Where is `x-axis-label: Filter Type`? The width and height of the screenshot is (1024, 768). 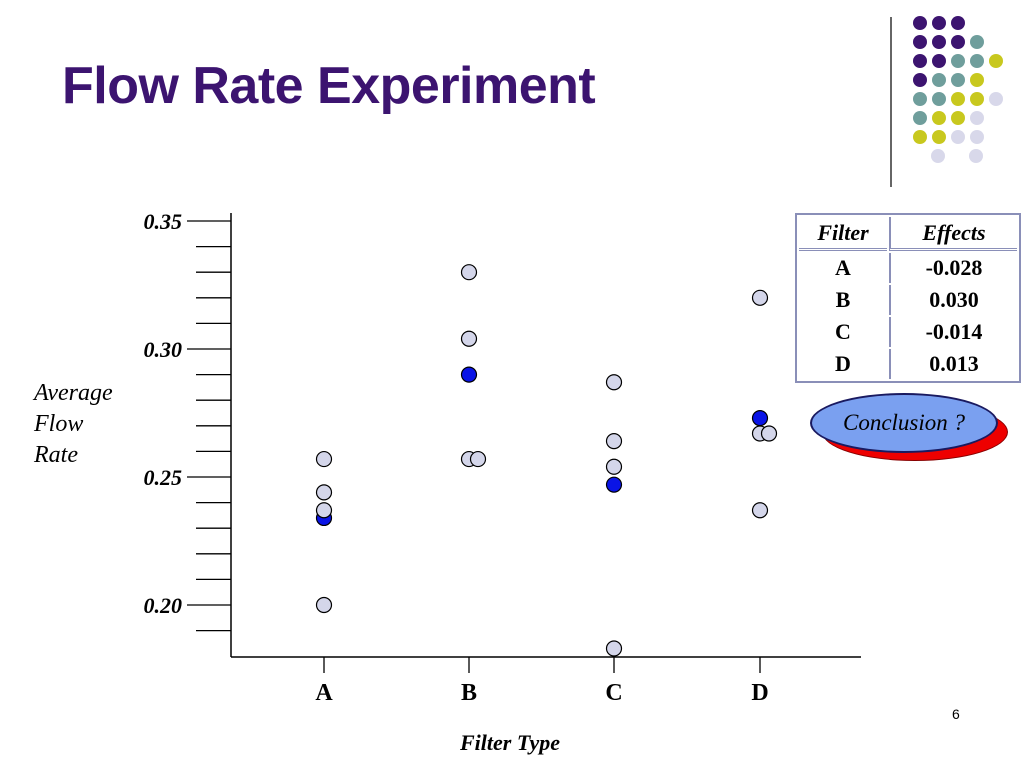 x-axis-label: Filter Type is located at coordinates (510, 742).